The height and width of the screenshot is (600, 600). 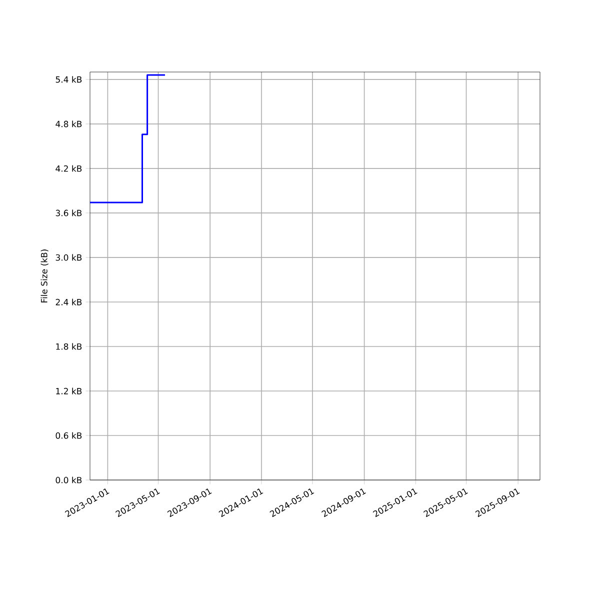 What do you see at coordinates (69, 124) in the screenshot?
I see `y-tick-label: 4.8 kB` at bounding box center [69, 124].